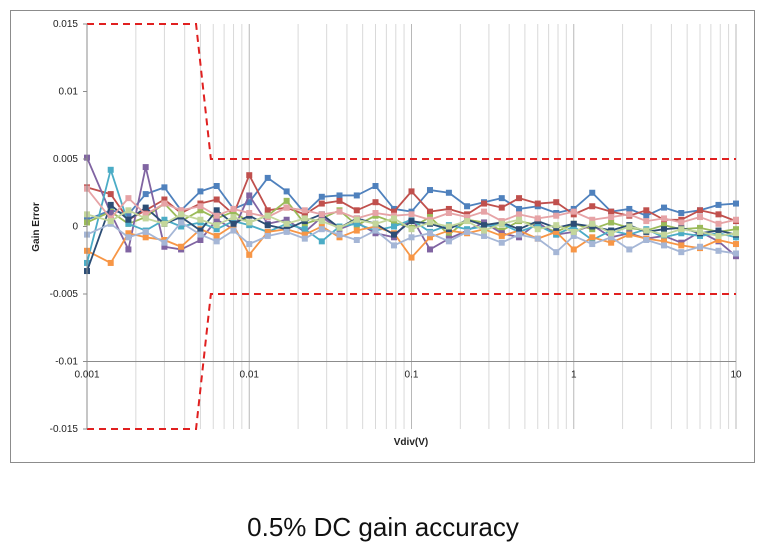 Image resolution: width=766 pixels, height=554 pixels. I want to click on y-axis-title: Gain Error, so click(36, 227).